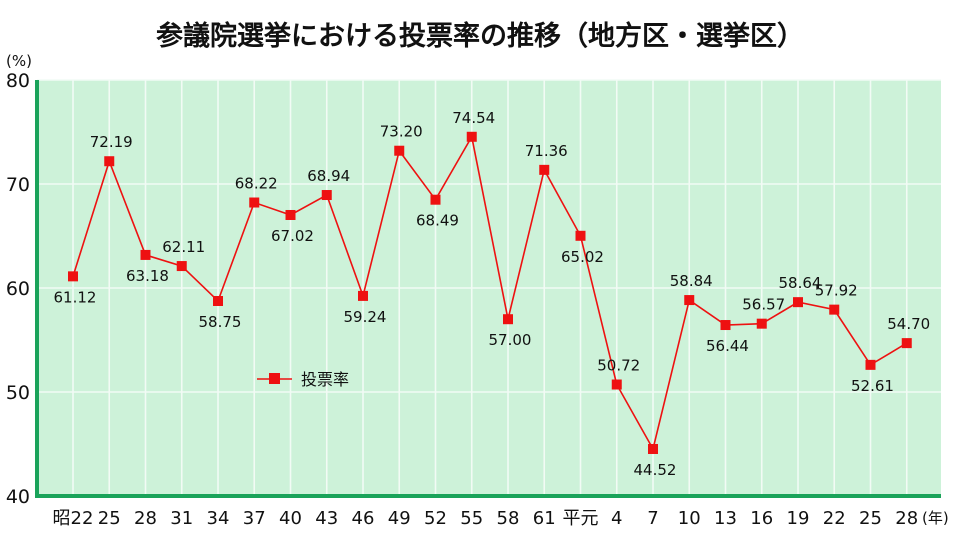  I want to click on y-tick-label: 50, so click(18, 393).